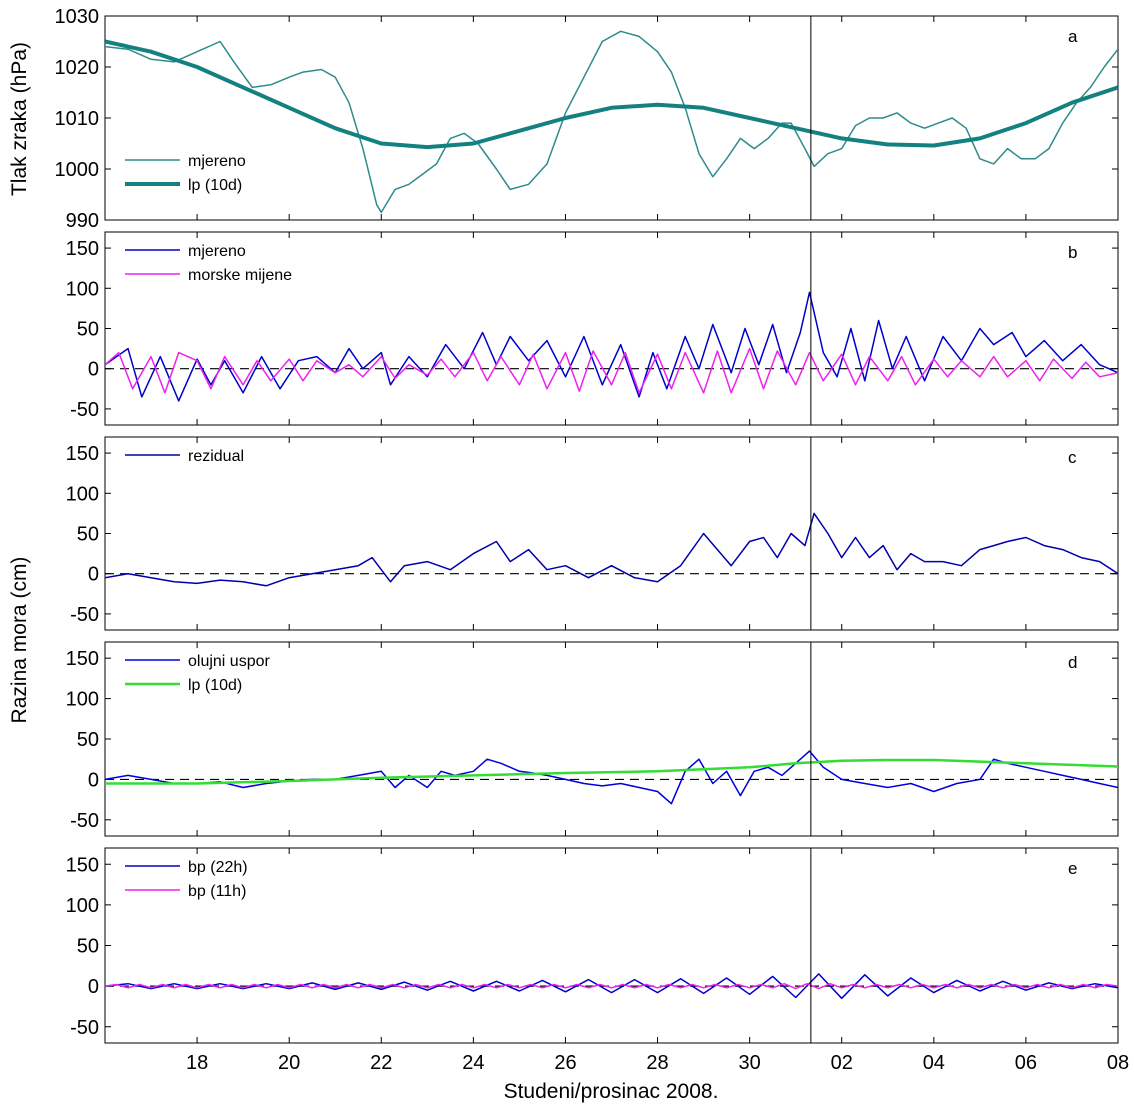 Image resolution: width=1134 pixels, height=1105 pixels. Describe the element at coordinates (750, 1063) in the screenshot. I see `x-tick-label: 30` at that location.